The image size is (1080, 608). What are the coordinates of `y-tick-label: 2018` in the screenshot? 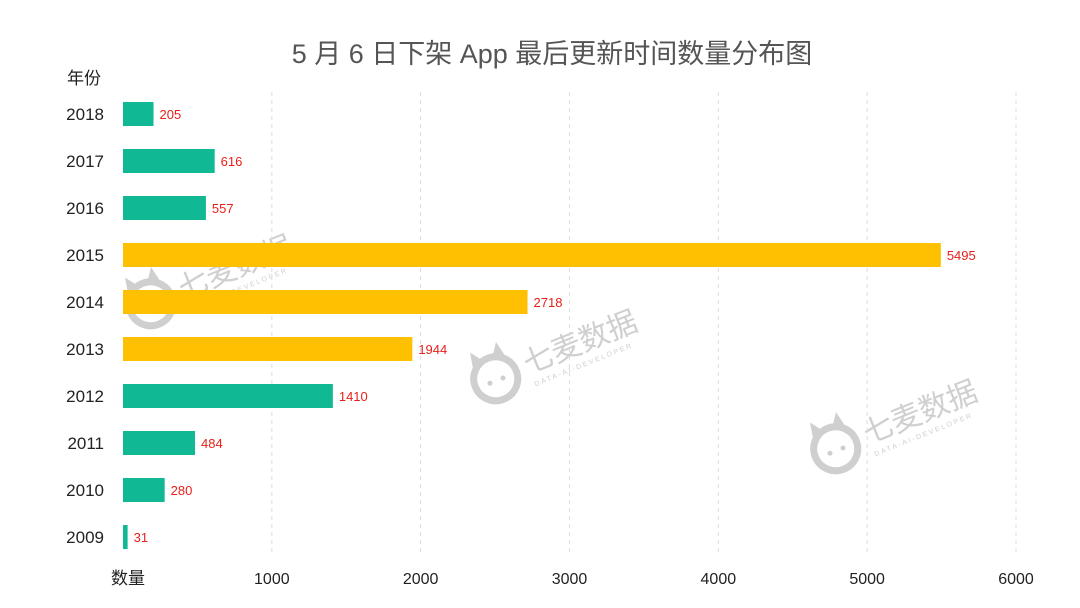 It's located at (85, 114).